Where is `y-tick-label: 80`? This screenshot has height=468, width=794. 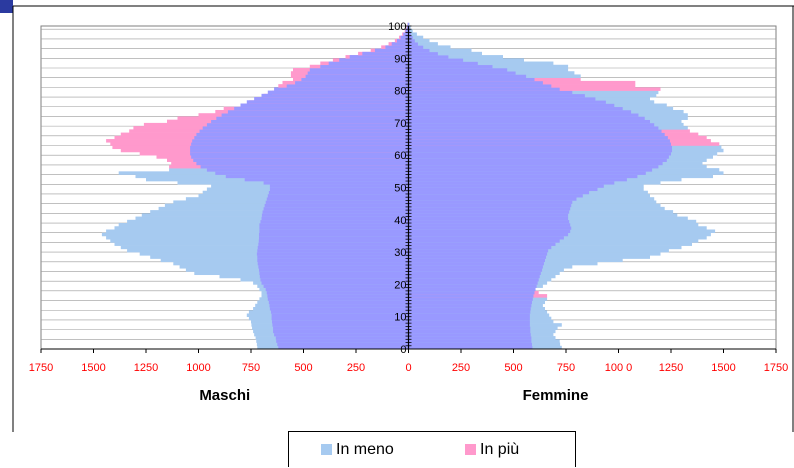
y-tick-label: 80 is located at coordinates (400, 92).